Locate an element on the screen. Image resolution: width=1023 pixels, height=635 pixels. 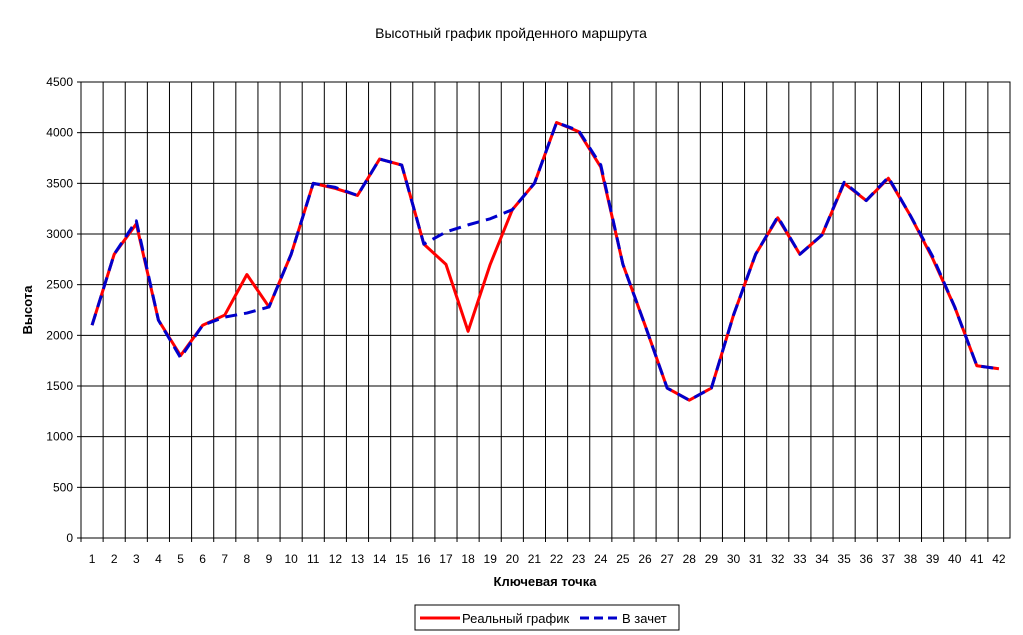
x-tick-label: 31 is located at coordinates (756, 559).